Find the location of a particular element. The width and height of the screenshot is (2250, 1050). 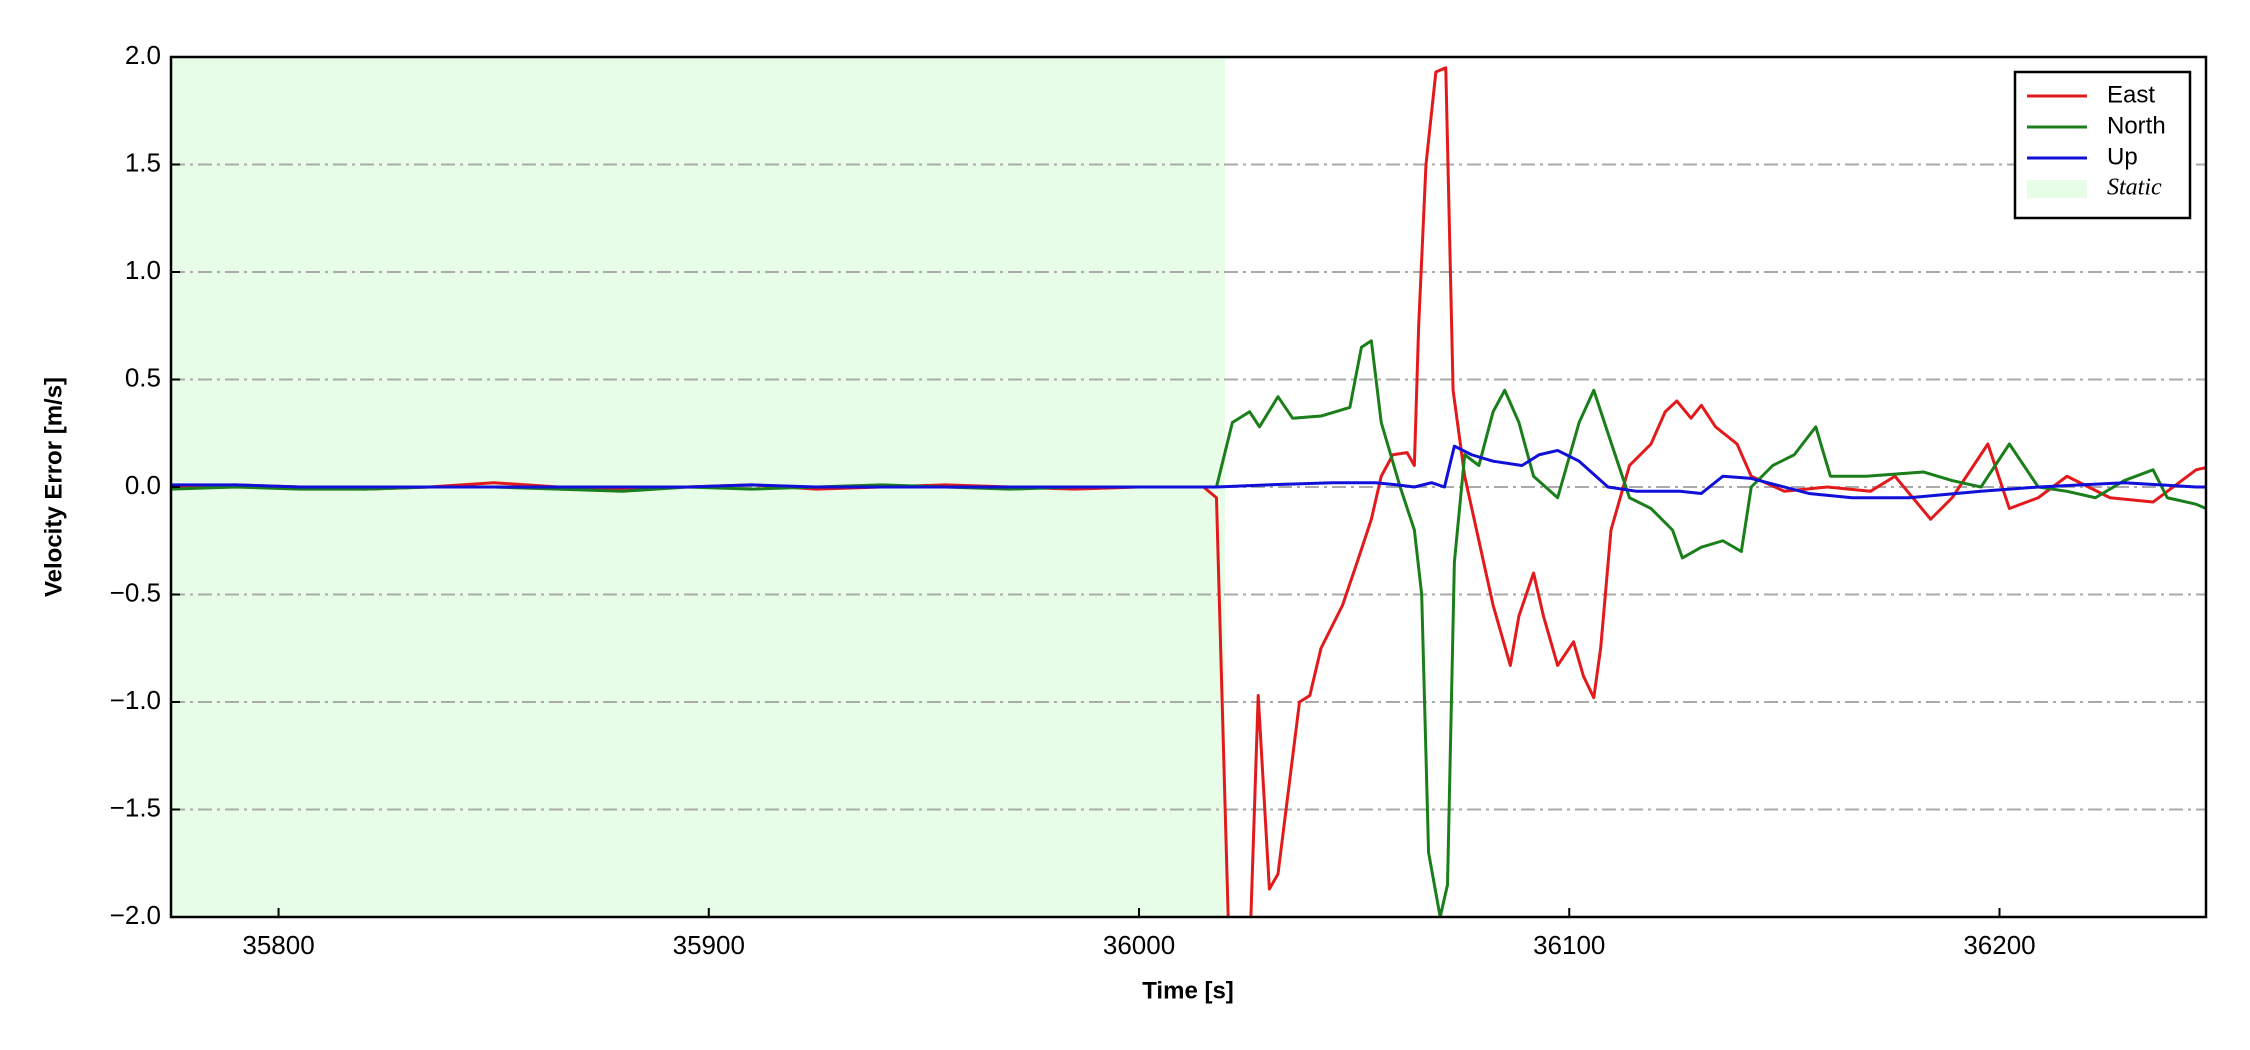

legend-label: North is located at coordinates (2136, 125).